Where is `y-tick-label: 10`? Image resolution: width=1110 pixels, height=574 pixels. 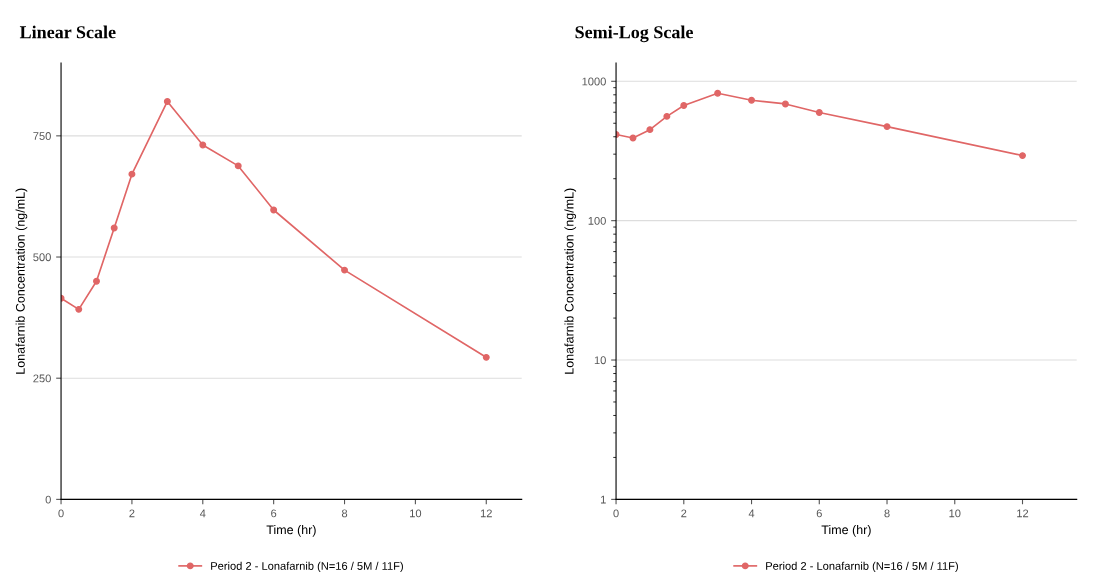 y-tick-label: 10 is located at coordinates (600, 360).